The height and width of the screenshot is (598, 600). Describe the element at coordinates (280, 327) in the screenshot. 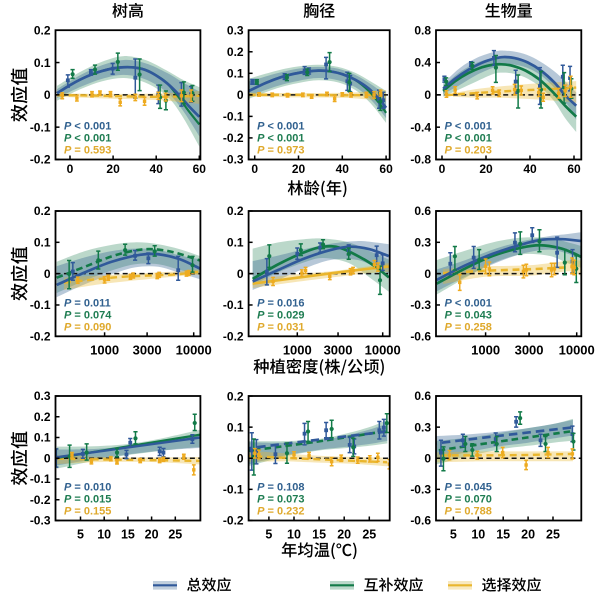

I see `svg-text: P = 0.031` at that location.